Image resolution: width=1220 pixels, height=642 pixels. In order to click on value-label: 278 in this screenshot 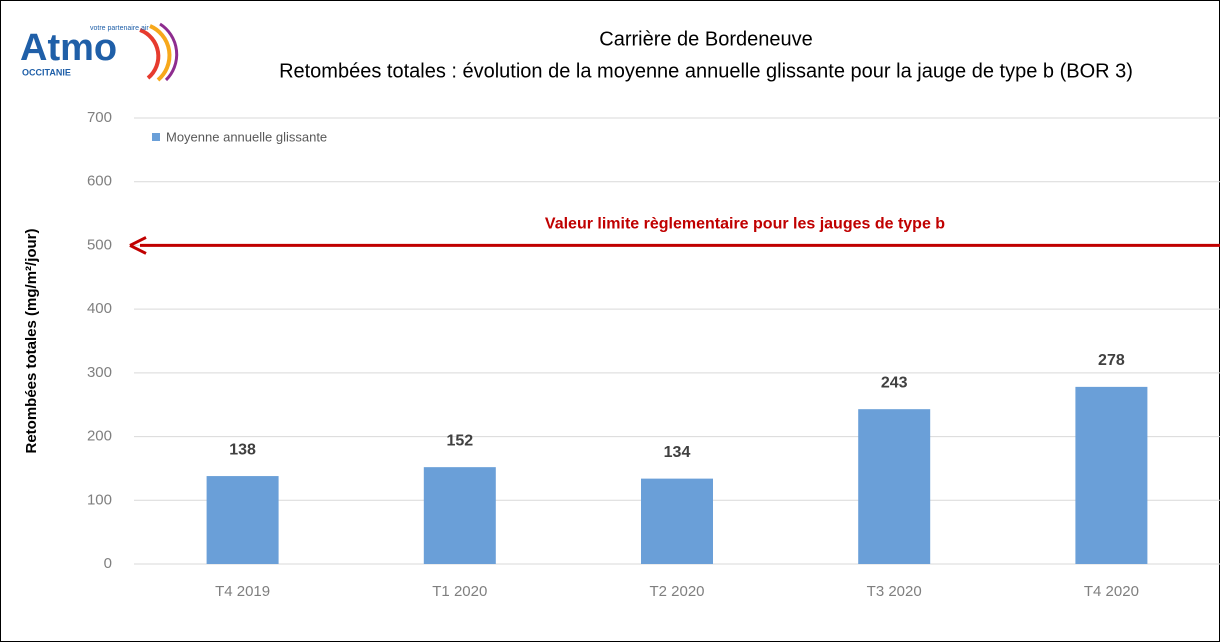, I will do `click(1111, 360)`.